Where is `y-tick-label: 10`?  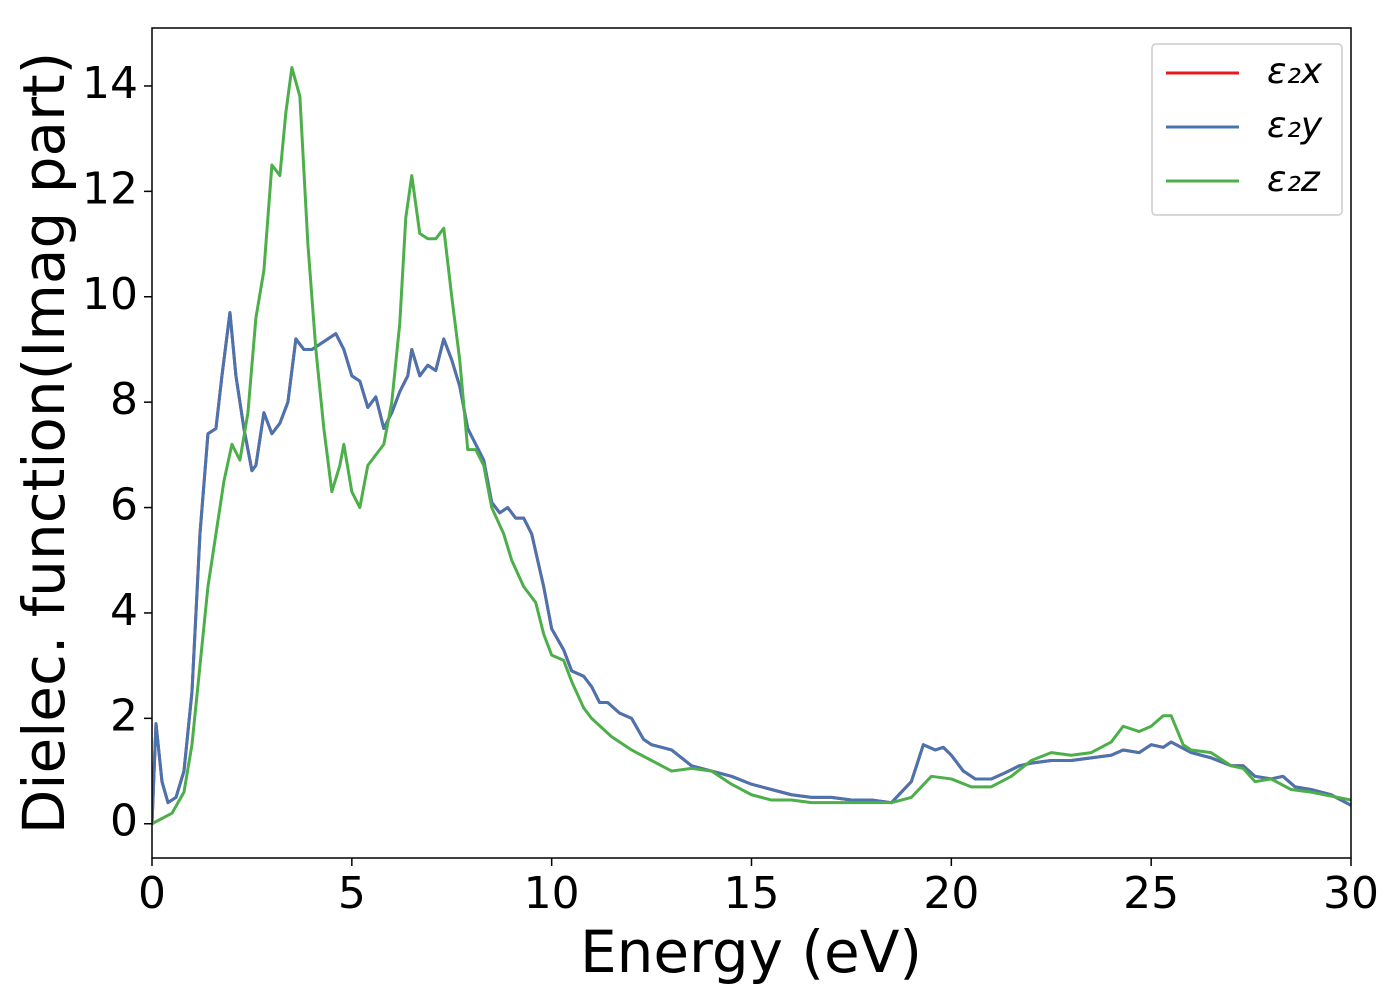
y-tick-label: 10 is located at coordinates (110, 294).